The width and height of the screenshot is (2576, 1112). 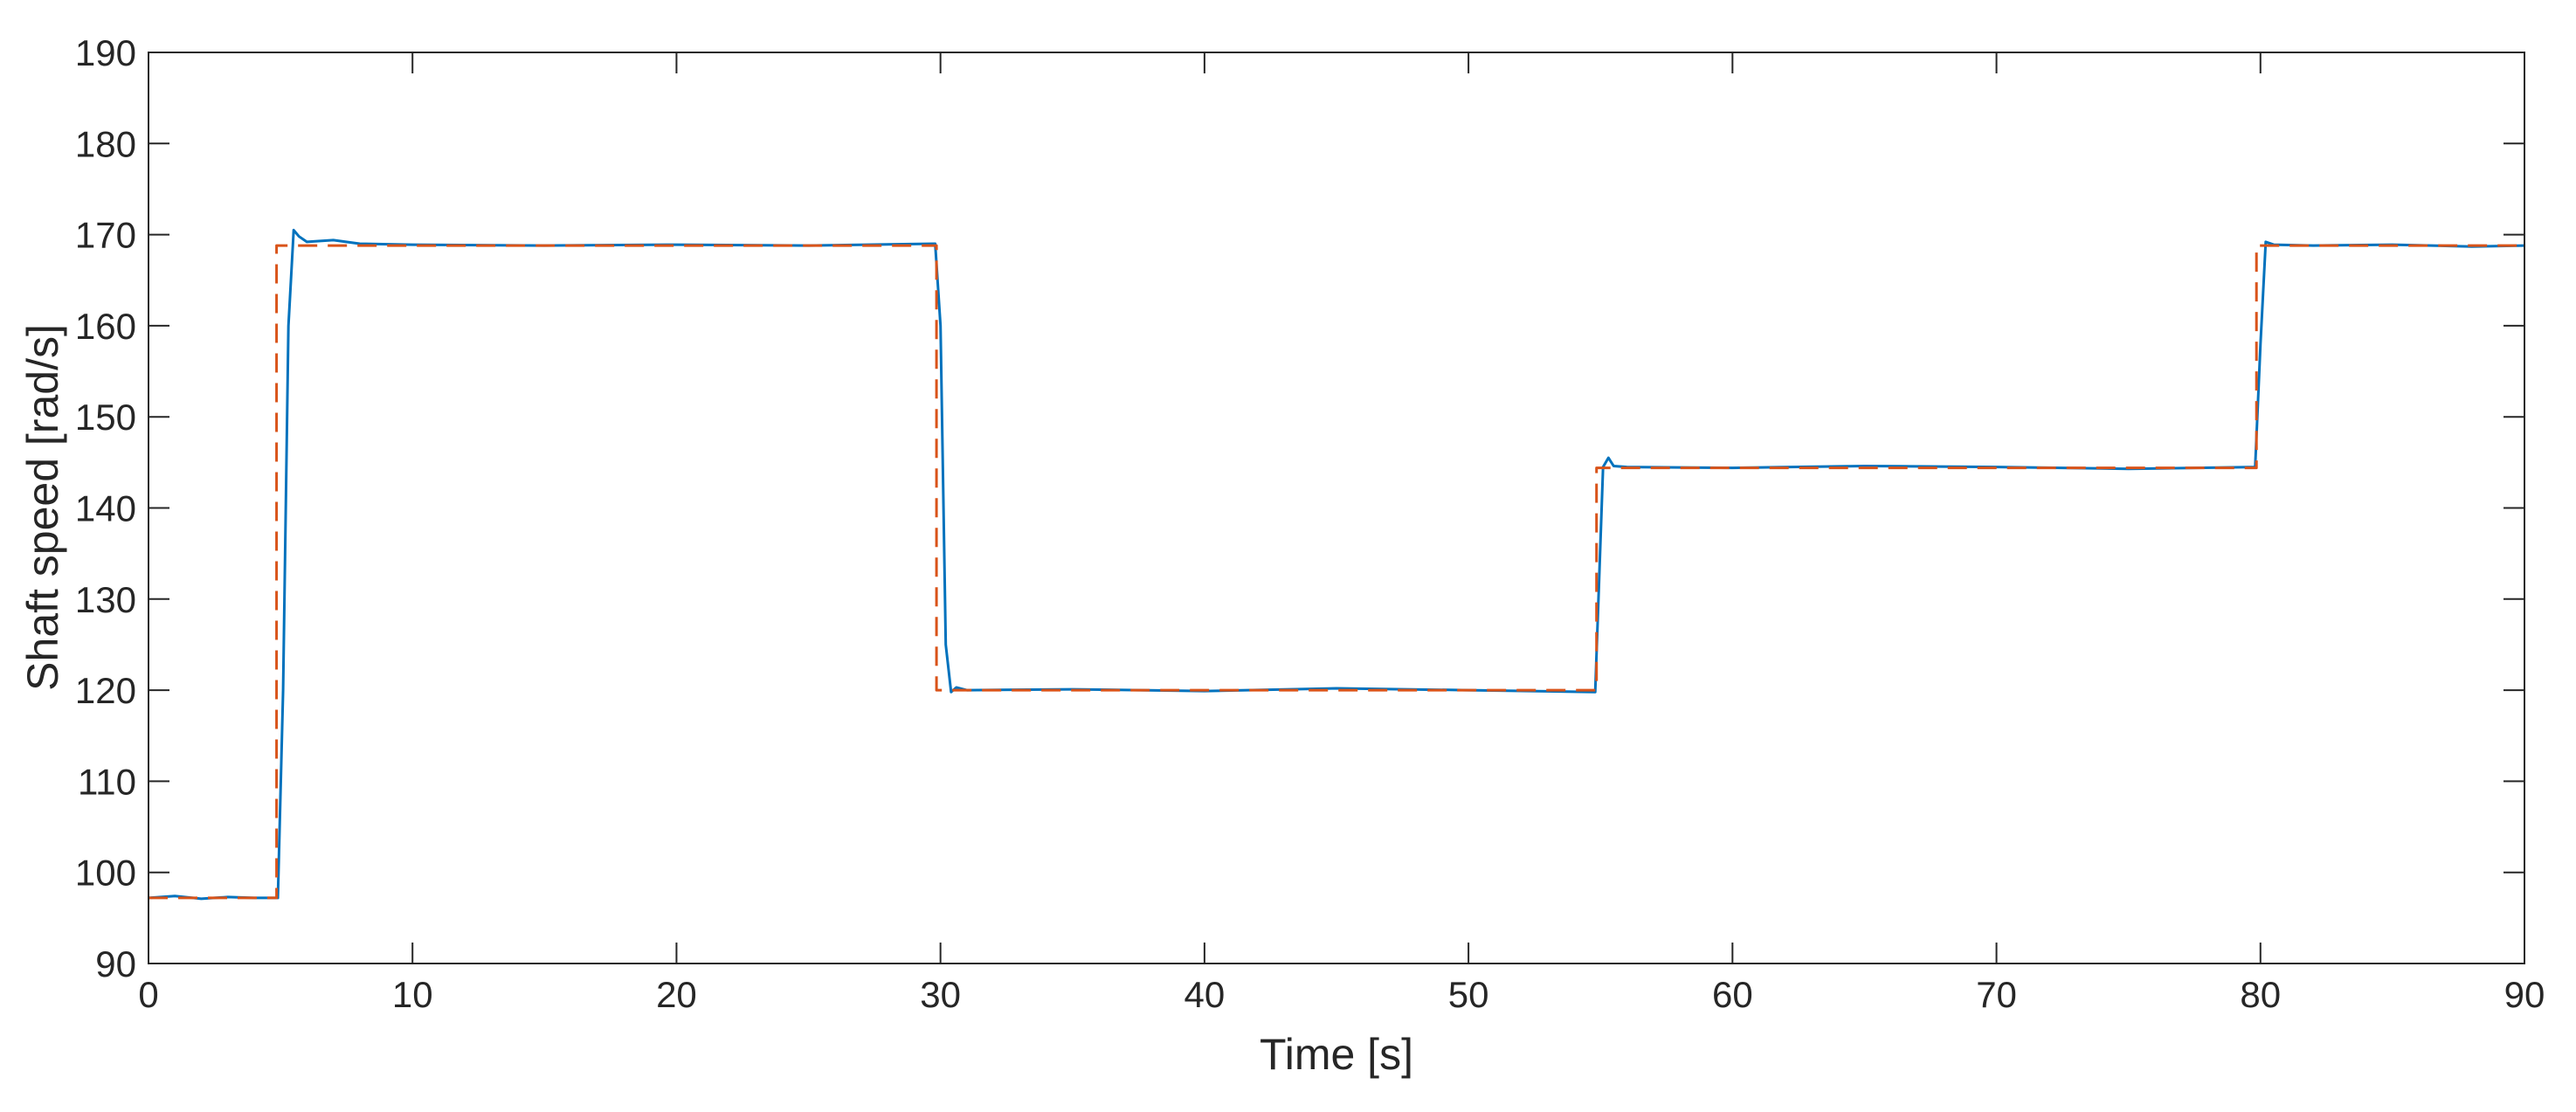 I want to click on x-tick-label: 60, so click(x=1732, y=995).